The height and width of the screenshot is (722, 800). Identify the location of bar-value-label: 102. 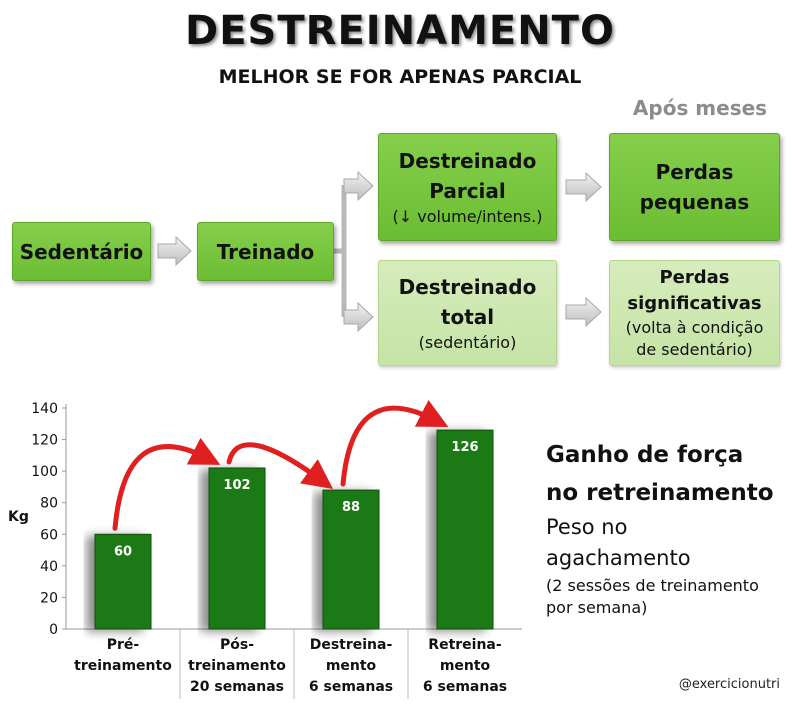
(236, 485).